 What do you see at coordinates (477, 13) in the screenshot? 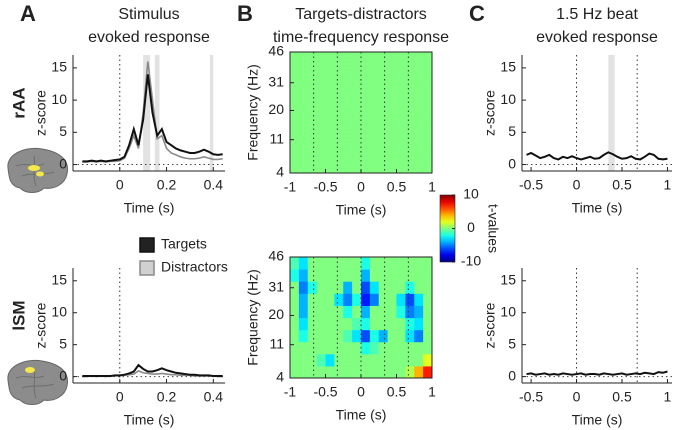
I see `panel-label: C` at bounding box center [477, 13].